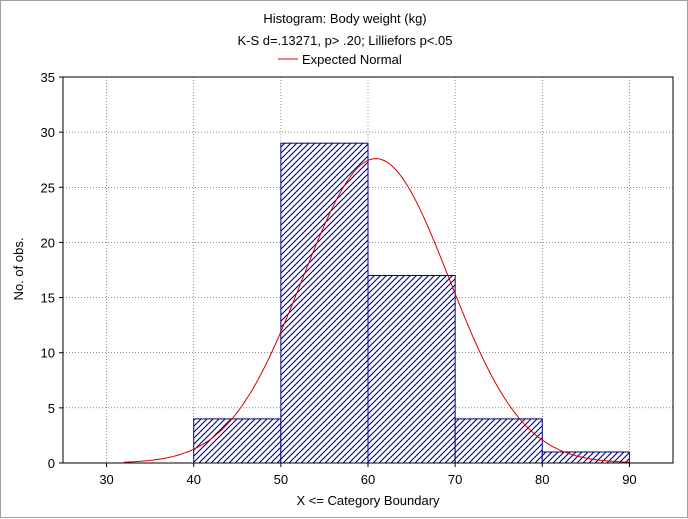 This screenshot has width=688, height=519. Describe the element at coordinates (48, 353) in the screenshot. I see `y-tick-label: 10` at that location.